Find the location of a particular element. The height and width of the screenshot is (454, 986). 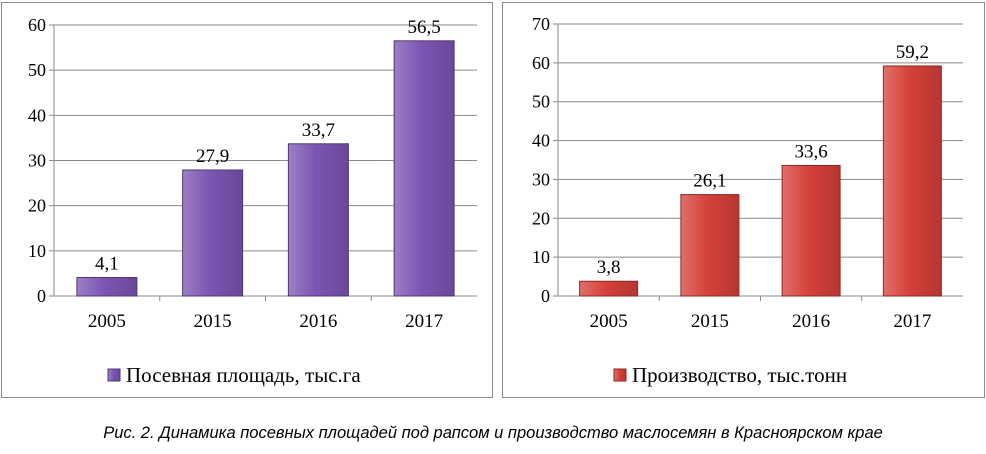

data-label: 56,5 is located at coordinates (424, 27).